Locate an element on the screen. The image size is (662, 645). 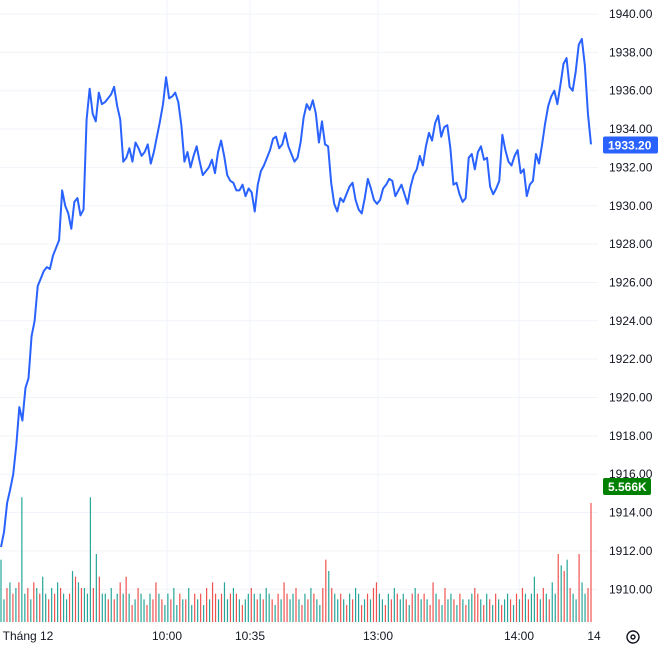
y-tick-label: 1940.00 is located at coordinates (631, 14).